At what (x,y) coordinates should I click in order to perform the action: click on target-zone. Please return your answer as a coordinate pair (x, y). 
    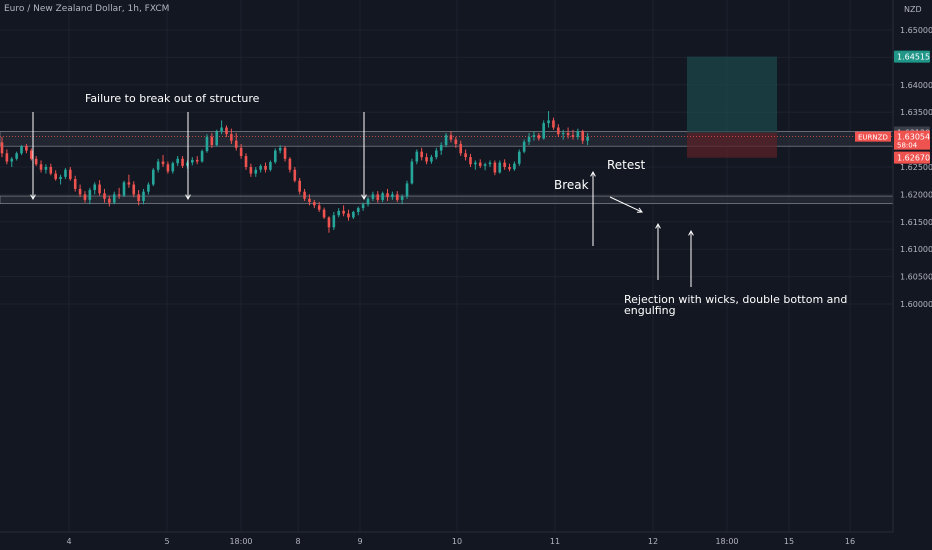
    Looking at the image, I should click on (732, 94).